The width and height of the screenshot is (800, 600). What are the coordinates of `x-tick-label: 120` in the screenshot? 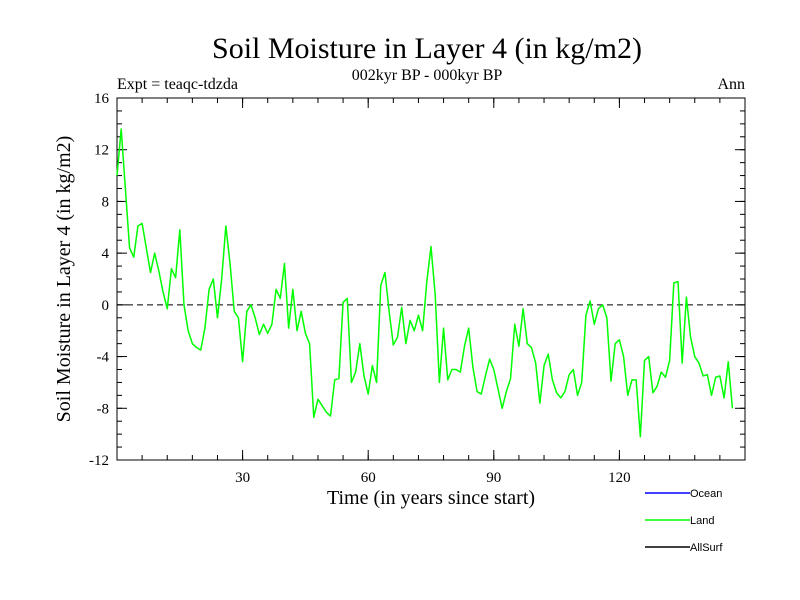 It's located at (619, 478).